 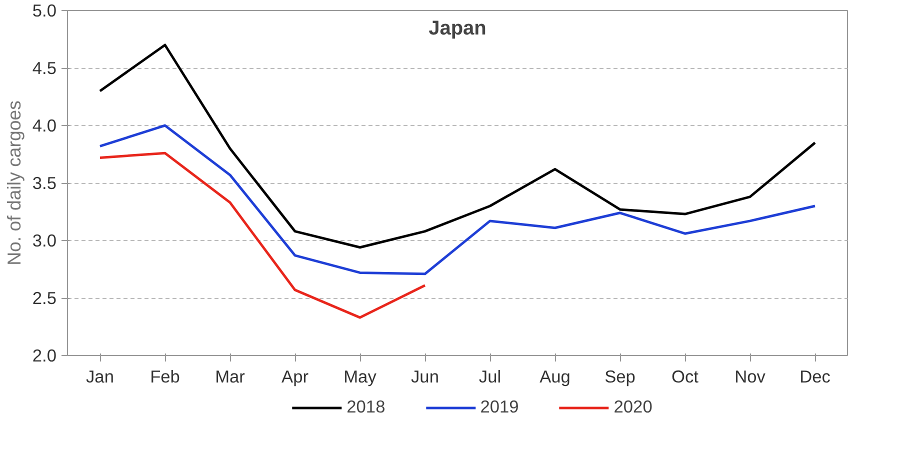 I want to click on y-tick-label: 2.0, so click(x=44, y=356).